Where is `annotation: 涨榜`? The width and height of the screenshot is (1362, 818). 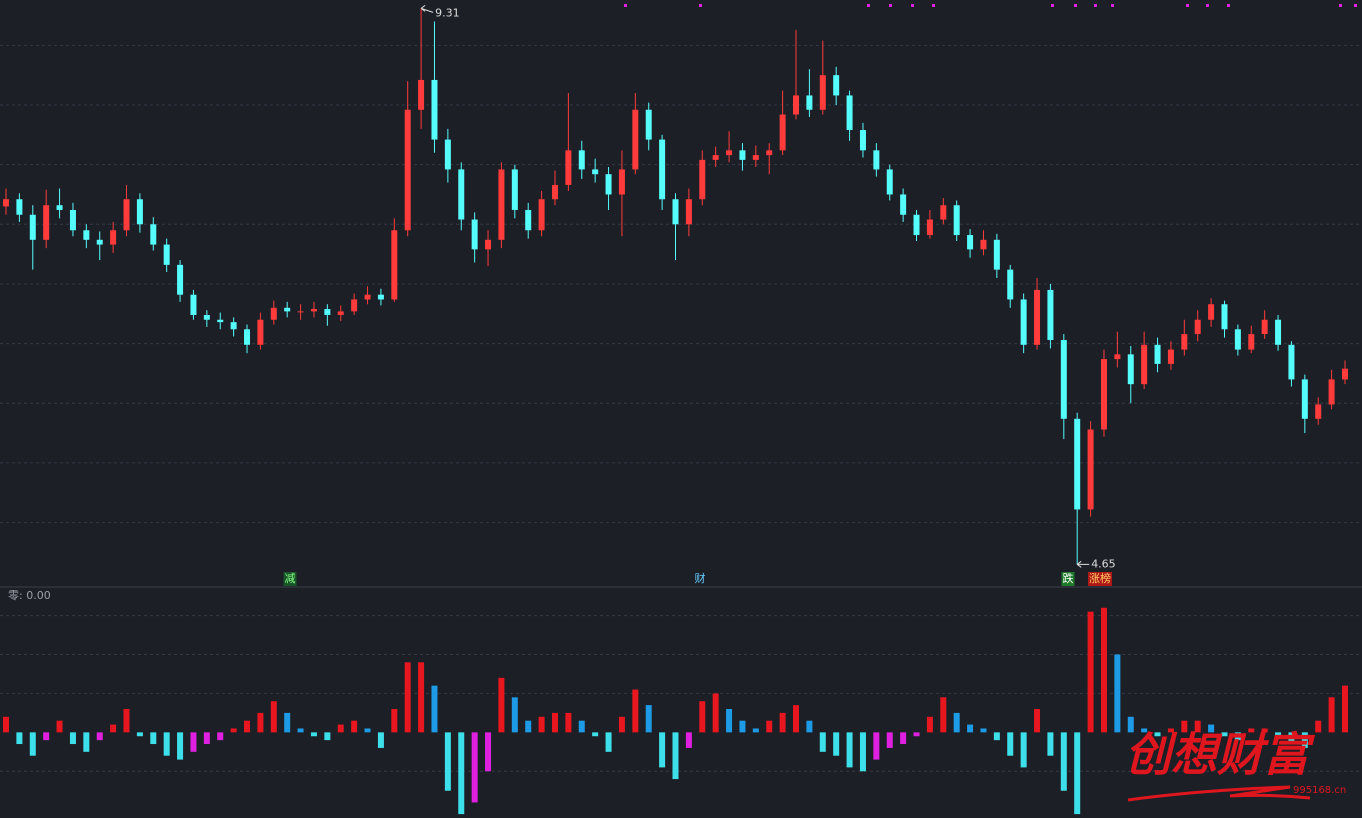
annotation: 涨榜 is located at coordinates (1100, 578).